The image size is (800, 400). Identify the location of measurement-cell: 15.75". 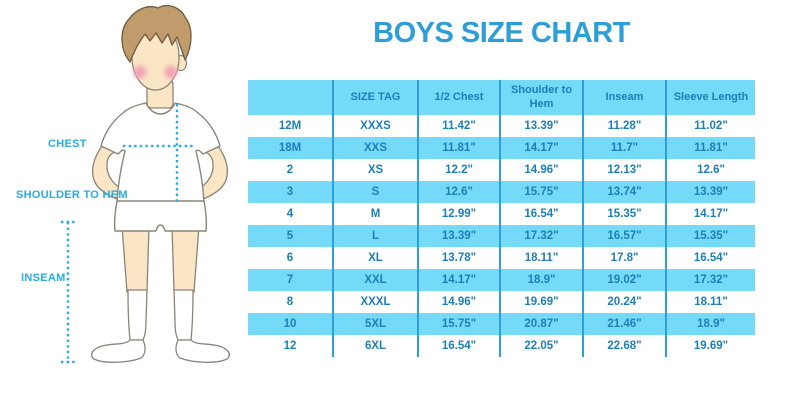
(542, 192).